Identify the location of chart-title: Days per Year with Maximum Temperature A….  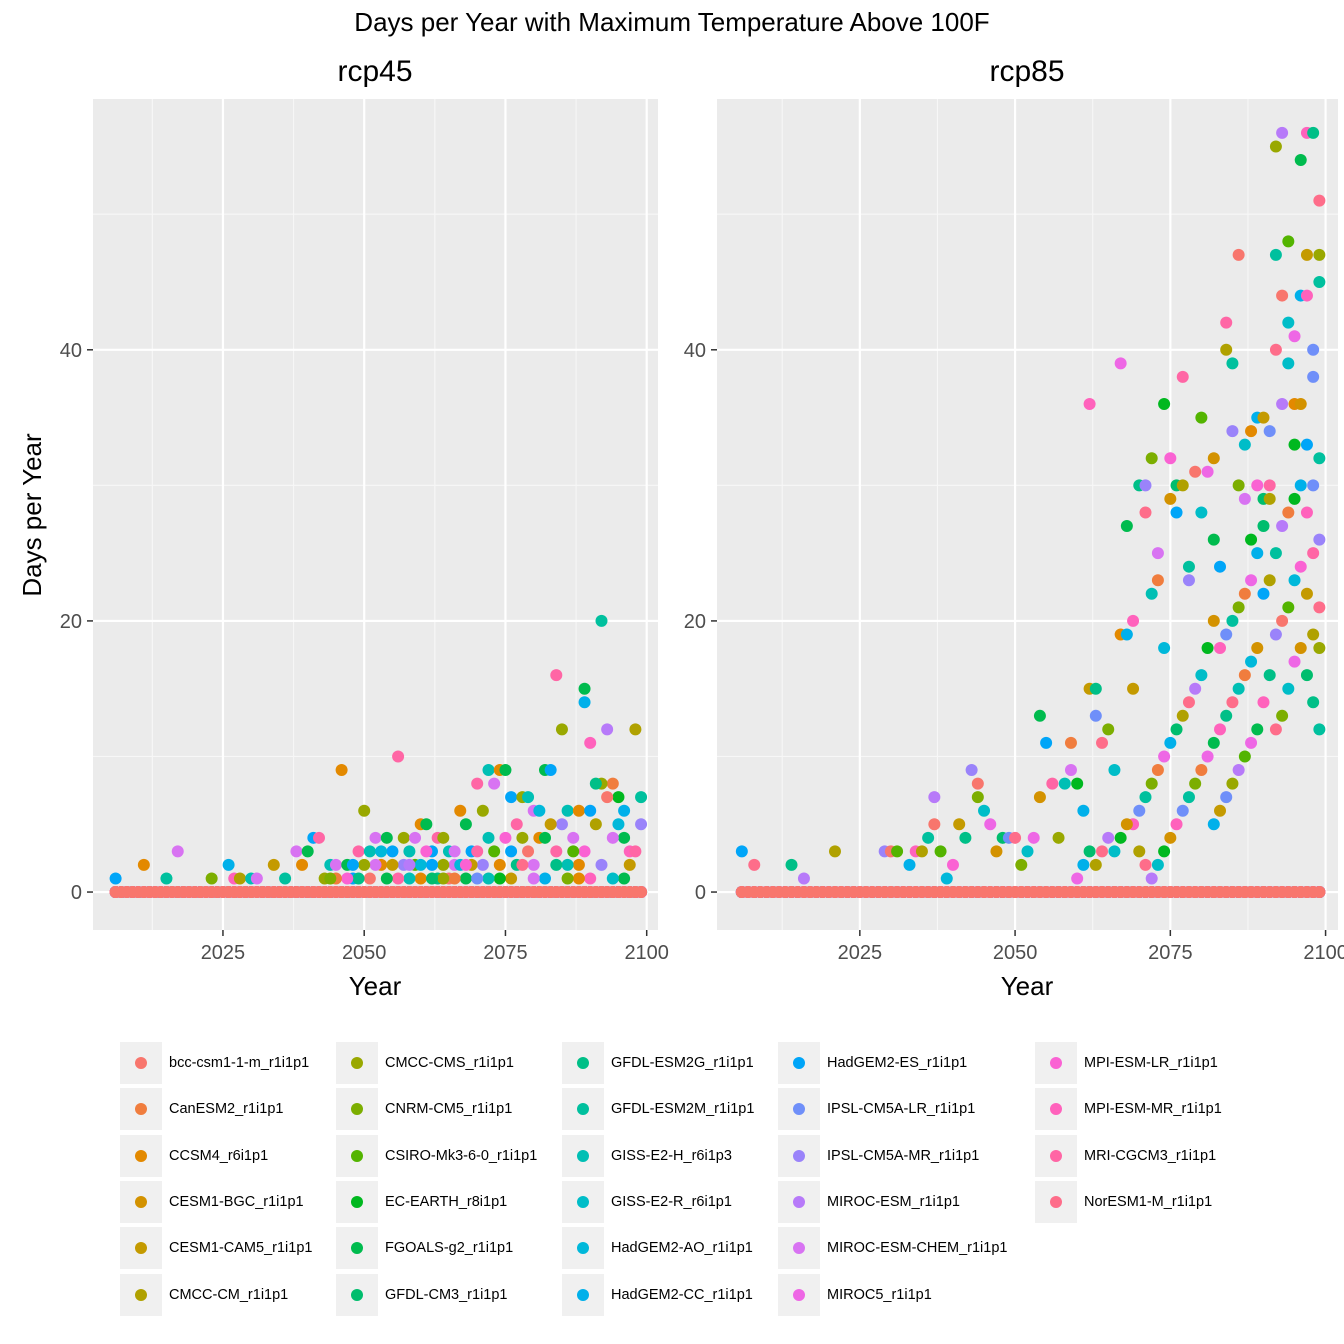
(671, 22).